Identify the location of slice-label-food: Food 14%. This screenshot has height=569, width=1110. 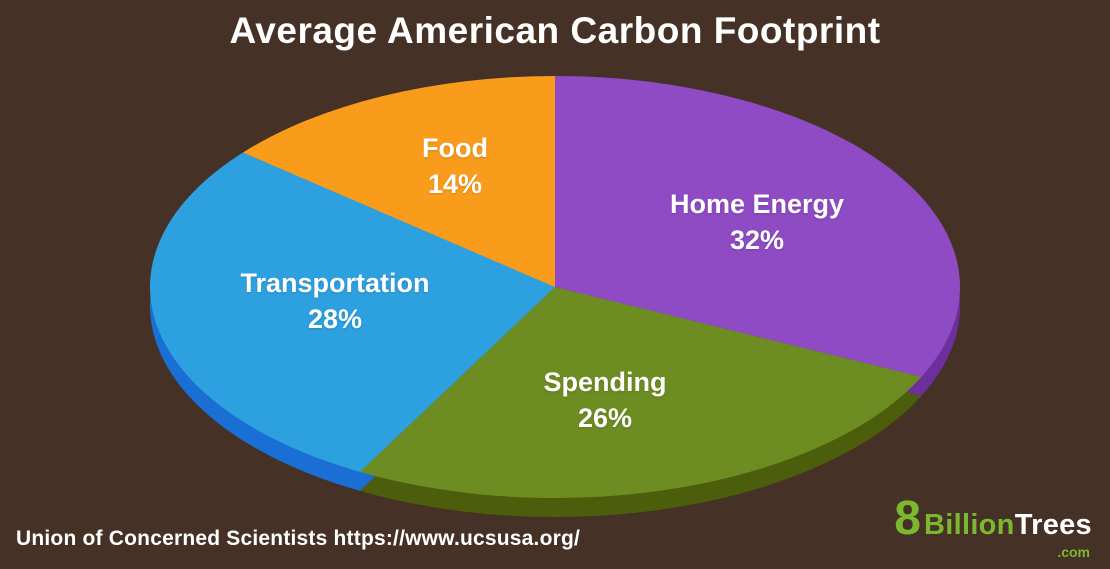
(455, 166).